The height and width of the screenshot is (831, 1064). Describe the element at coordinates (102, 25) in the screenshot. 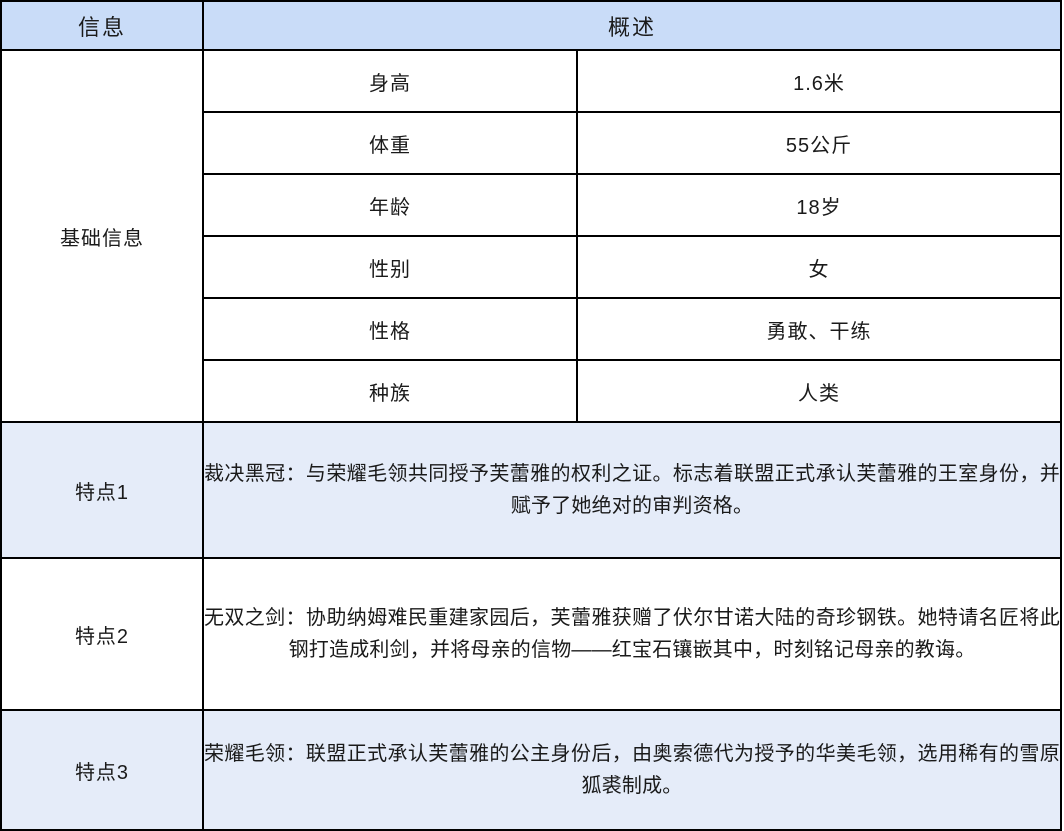

I see `header-cell-info: 信息` at that location.